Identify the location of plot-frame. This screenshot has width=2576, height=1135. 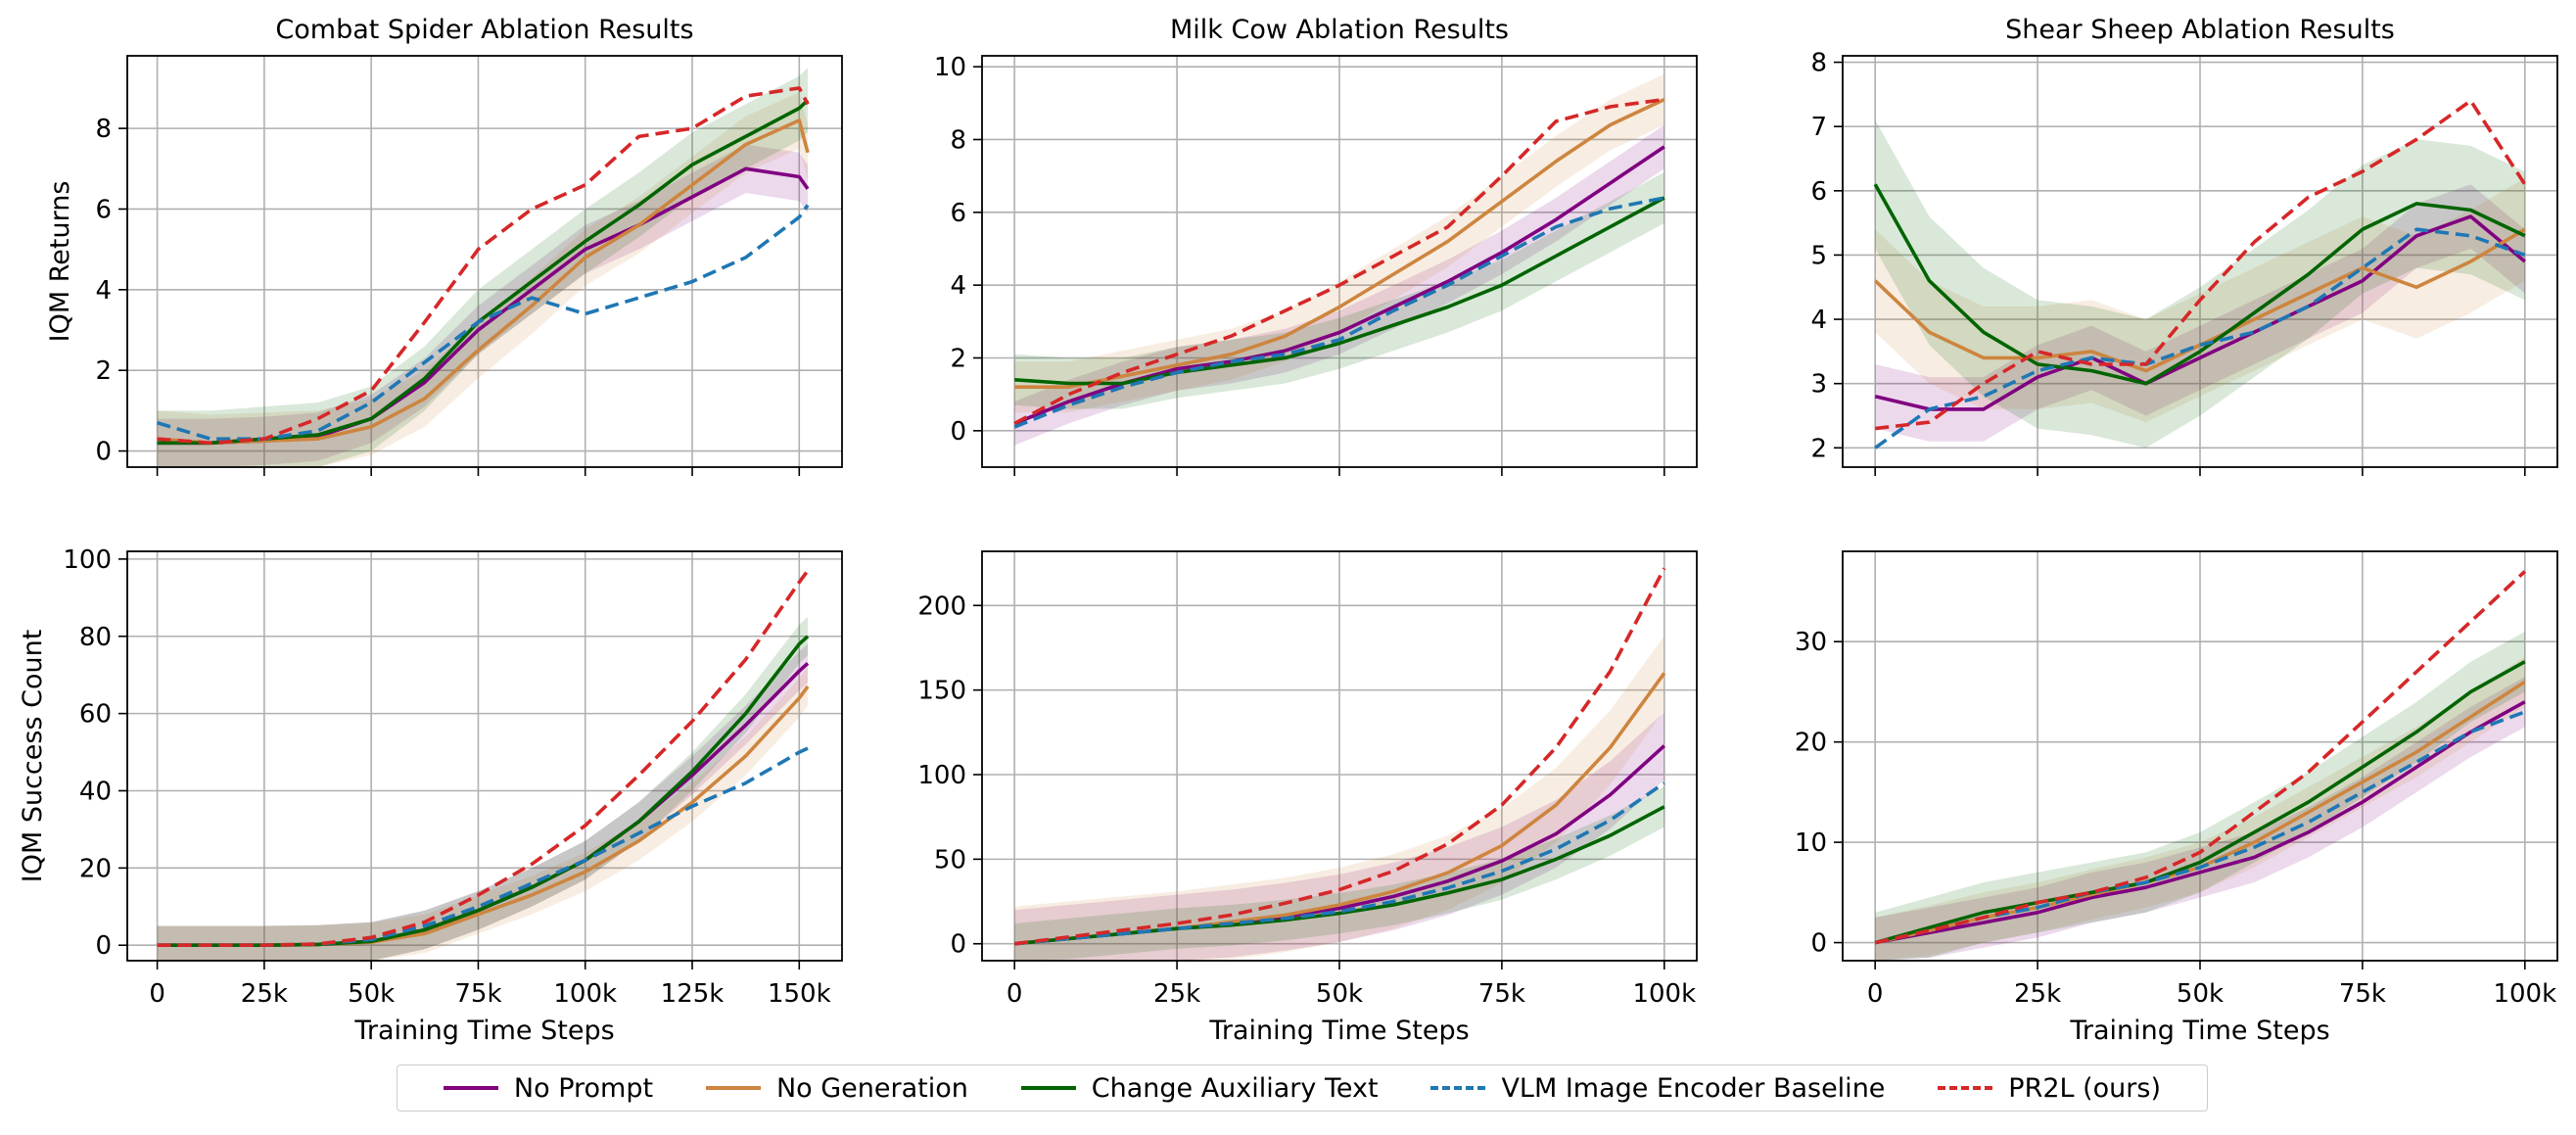
(485, 262).